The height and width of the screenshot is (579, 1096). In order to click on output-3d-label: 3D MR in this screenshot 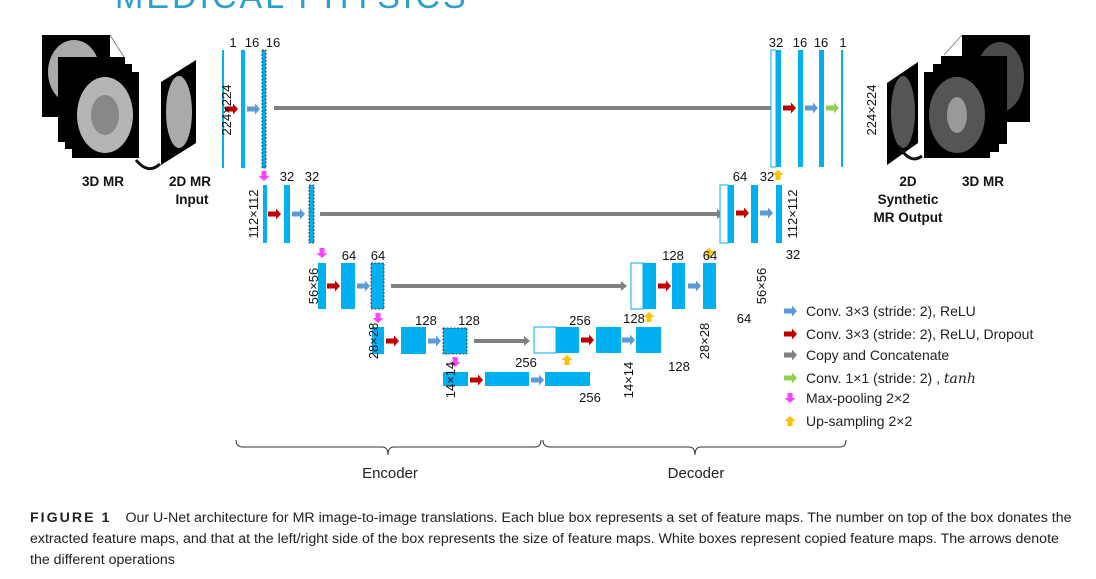, I will do `click(983, 181)`.